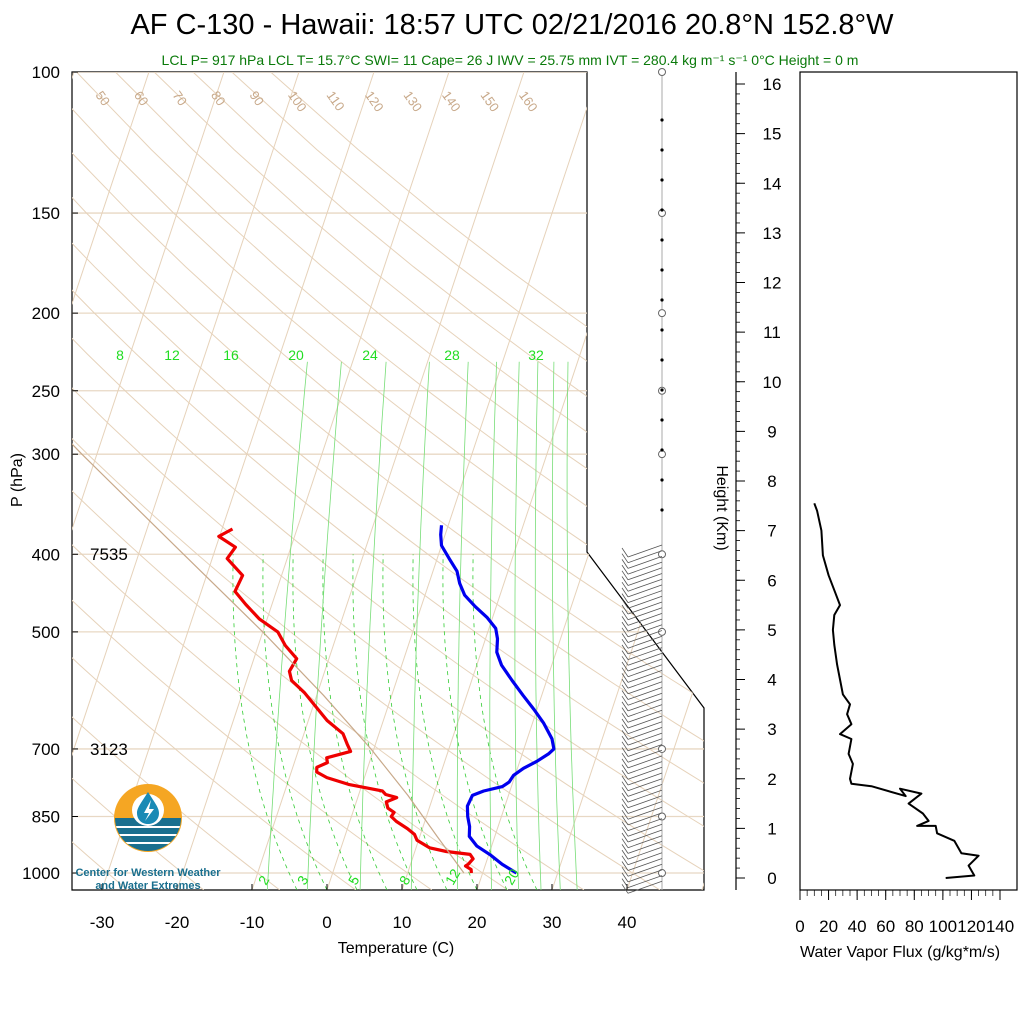 The height and width of the screenshot is (1024, 1024). Describe the element at coordinates (662, 873) in the screenshot. I see `barb-calm-circle` at that location.